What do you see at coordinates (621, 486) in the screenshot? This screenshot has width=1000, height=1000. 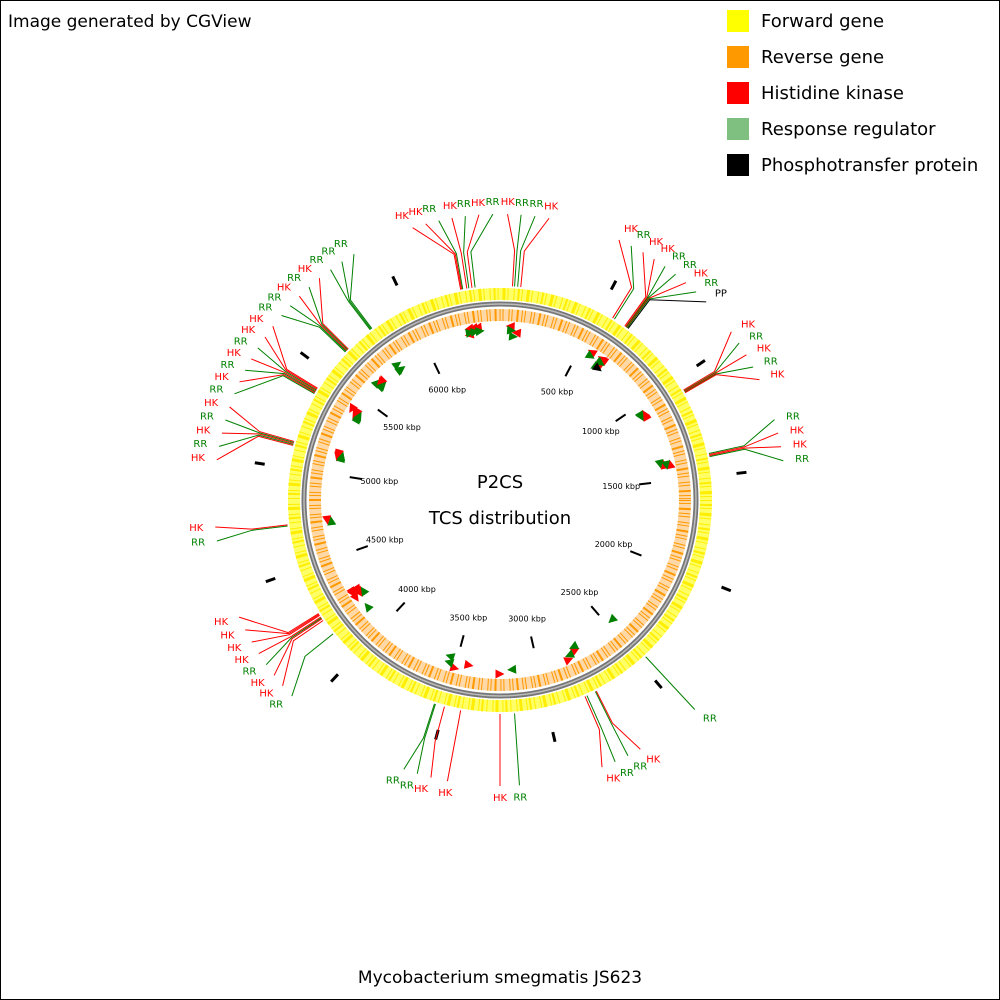 I see `tick-label: 1500 kbp` at bounding box center [621, 486].